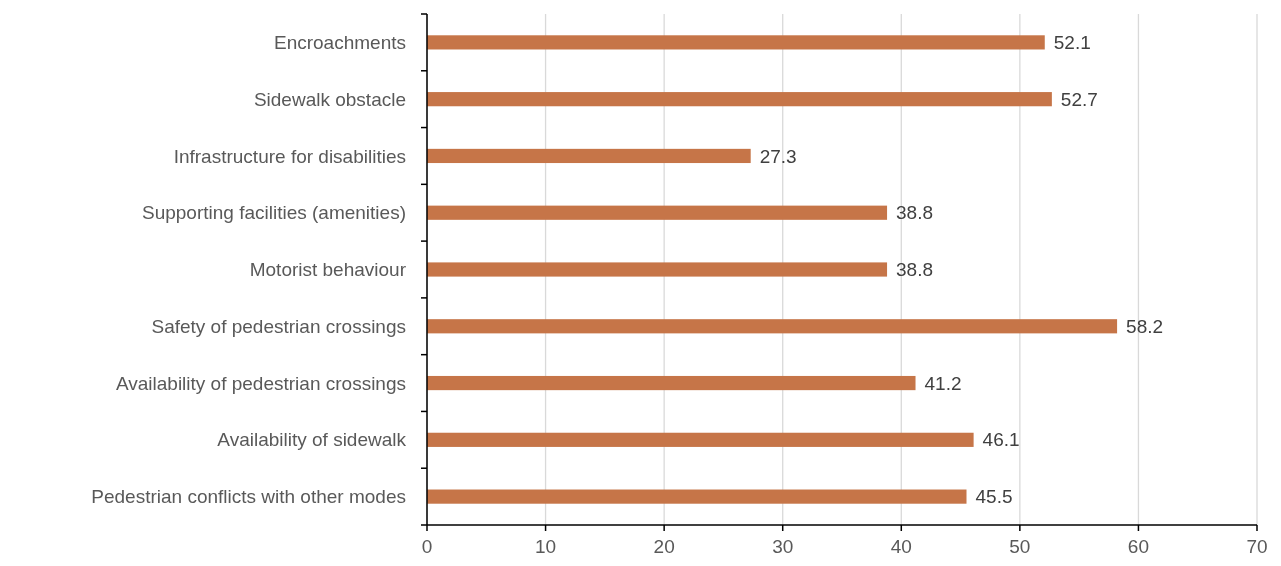 The height and width of the screenshot is (566, 1281). Describe the element at coordinates (1079, 99) in the screenshot. I see `data-label: 52.7` at that location.